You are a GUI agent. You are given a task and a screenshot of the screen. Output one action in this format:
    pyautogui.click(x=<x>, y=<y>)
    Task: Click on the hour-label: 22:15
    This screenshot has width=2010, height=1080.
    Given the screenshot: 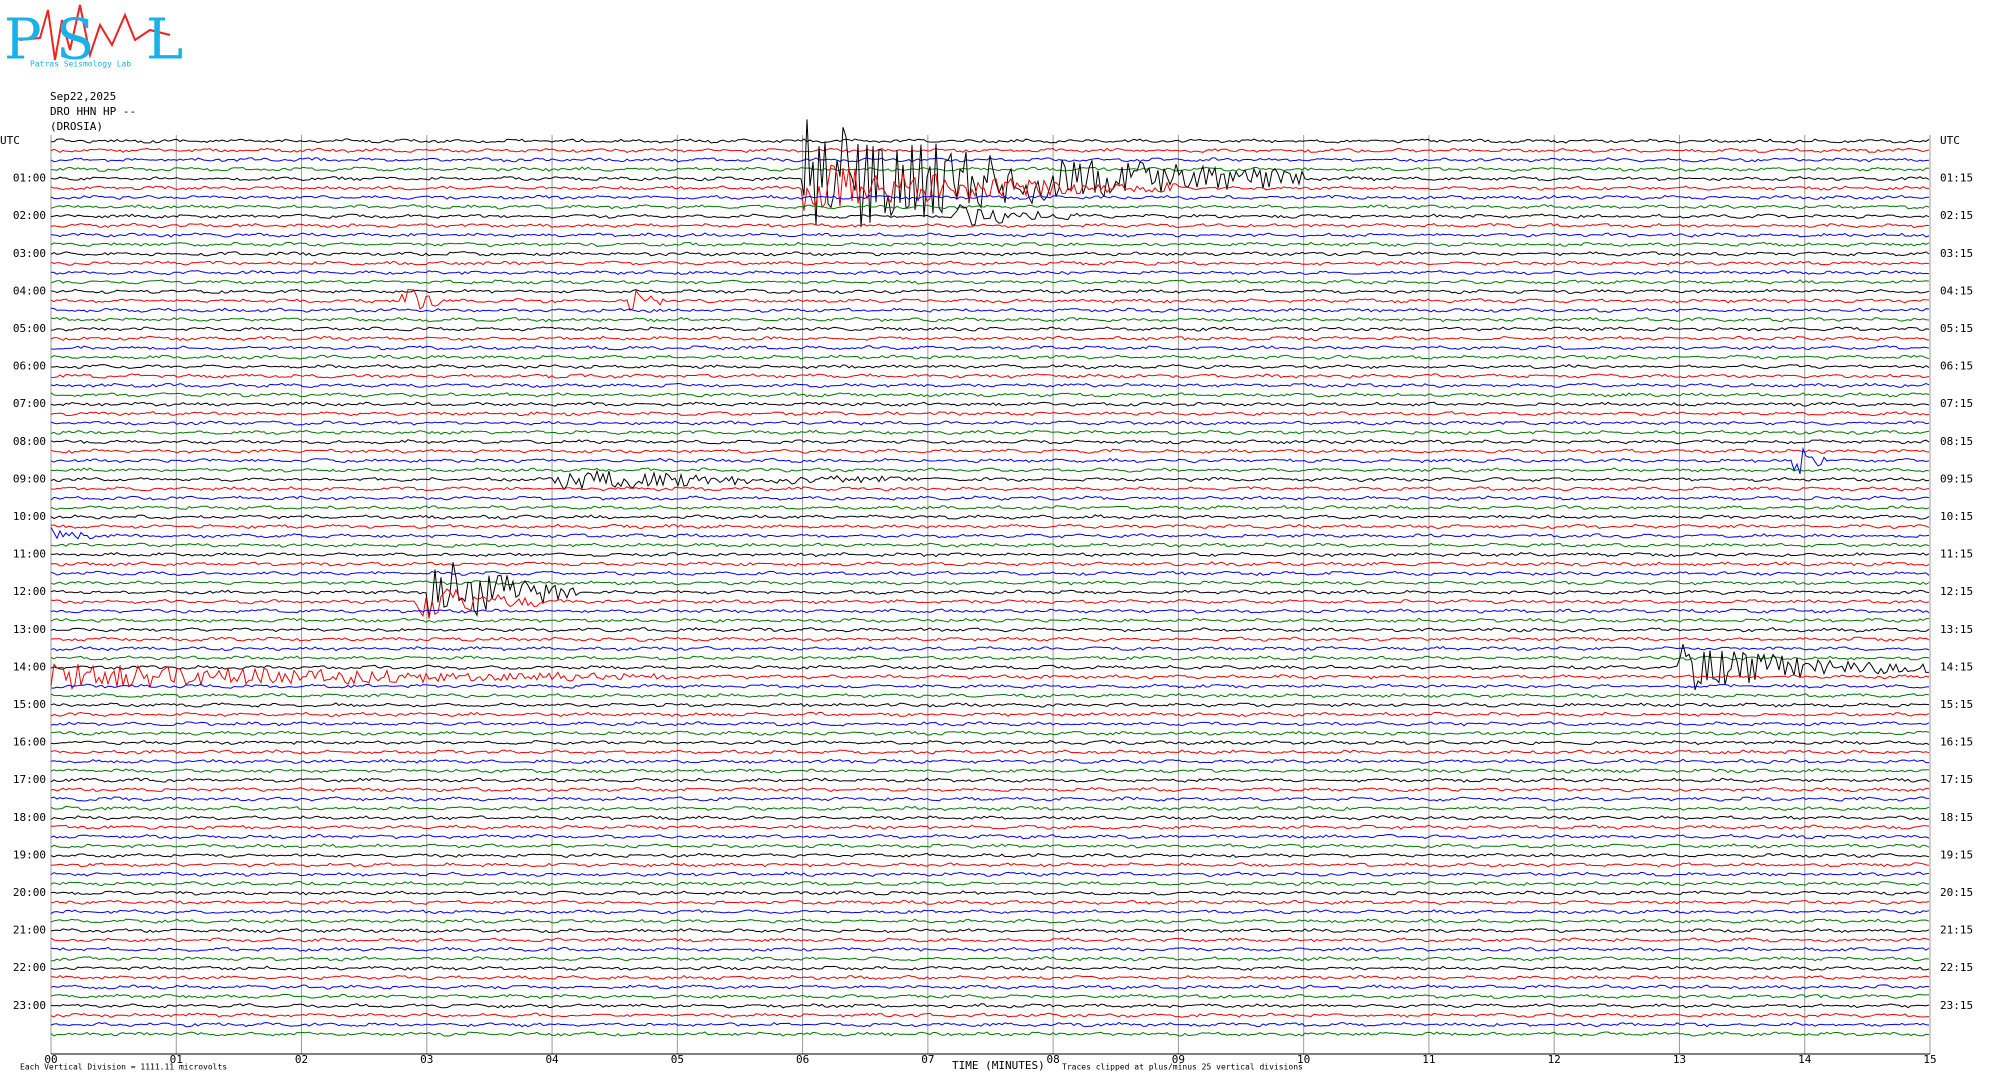 What is the action you would take?
    pyautogui.click(x=1956, y=967)
    